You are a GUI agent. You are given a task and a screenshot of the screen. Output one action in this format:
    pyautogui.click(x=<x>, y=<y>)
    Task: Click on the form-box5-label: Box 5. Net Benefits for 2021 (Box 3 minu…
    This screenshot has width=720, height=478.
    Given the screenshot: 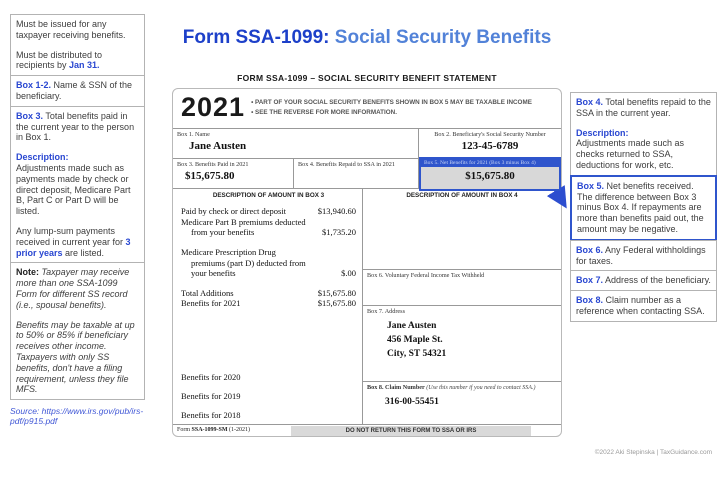 What is the action you would take?
    pyautogui.click(x=490, y=163)
    